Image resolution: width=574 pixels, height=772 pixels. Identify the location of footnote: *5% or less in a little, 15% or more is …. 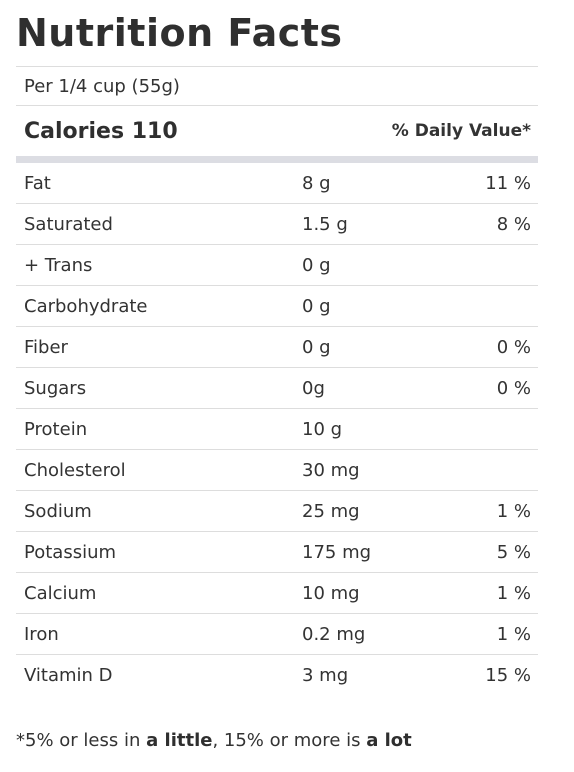
(214, 740).